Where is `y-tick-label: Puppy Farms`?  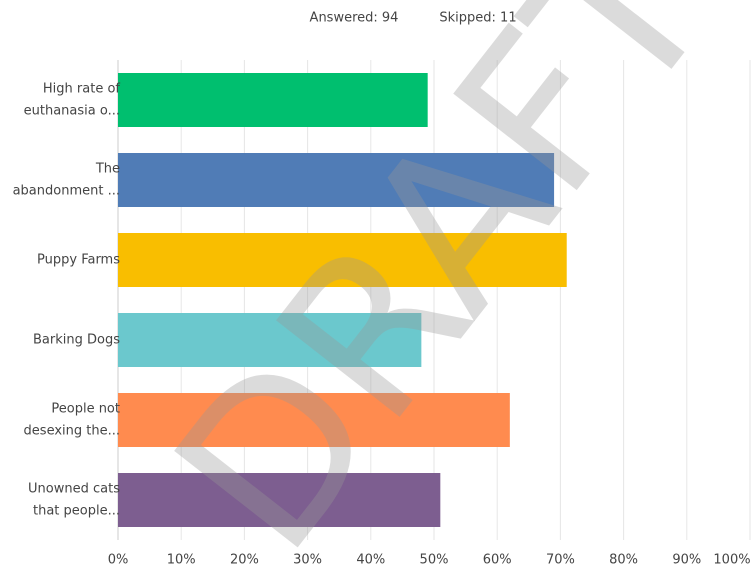
y-tick-label: Puppy Farms is located at coordinates (78, 260).